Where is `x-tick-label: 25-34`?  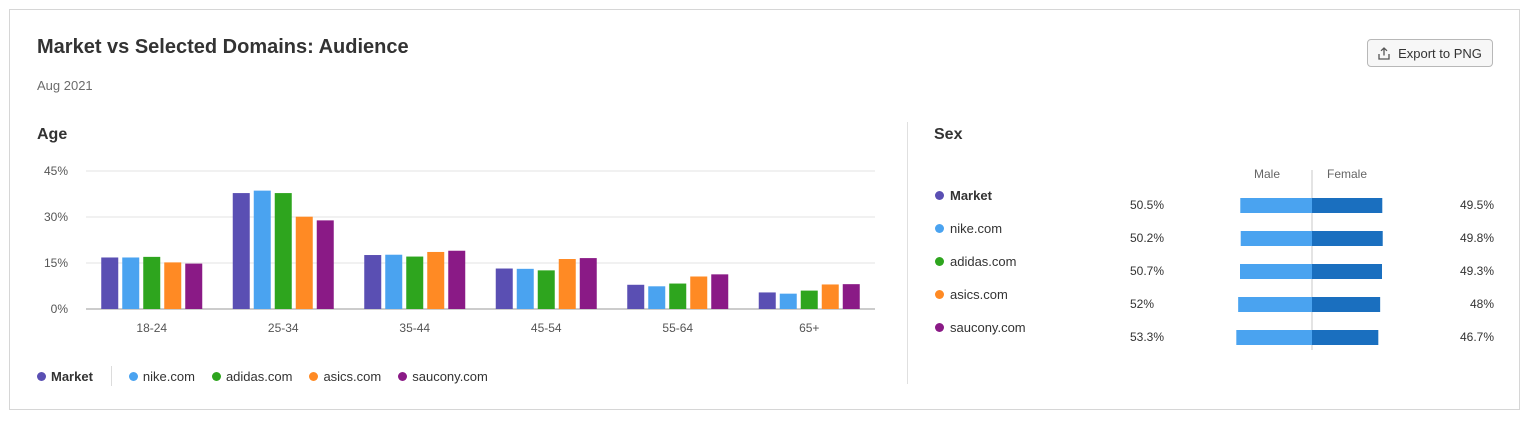
x-tick-label: 25-34 is located at coordinates (283, 328).